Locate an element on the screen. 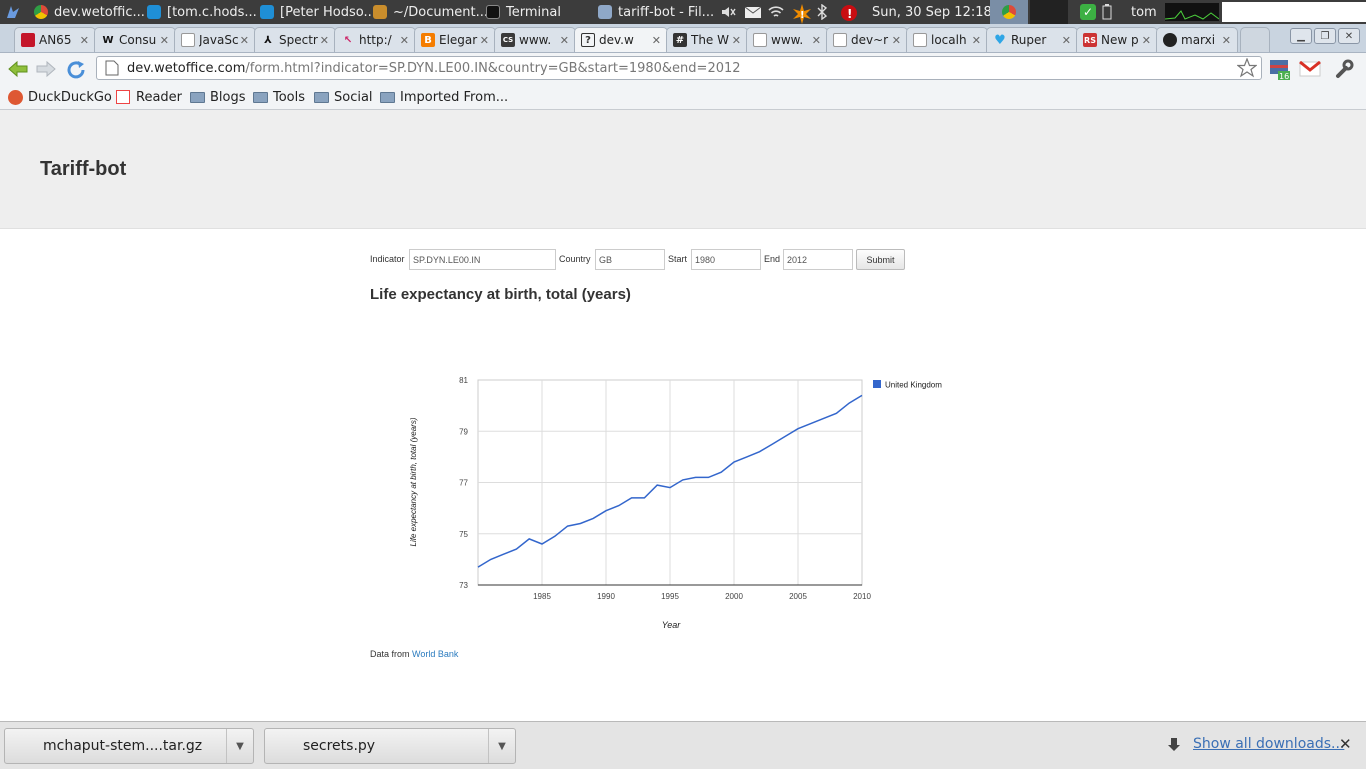 Image resolution: width=1366 pixels, height=769 pixels. back-button is located at coordinates (18, 69).